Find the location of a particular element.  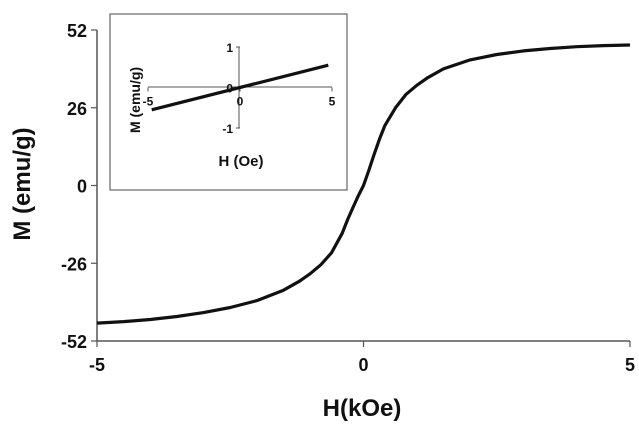

inset-y-axis-title: M (emu/g) is located at coordinates (135, 100).